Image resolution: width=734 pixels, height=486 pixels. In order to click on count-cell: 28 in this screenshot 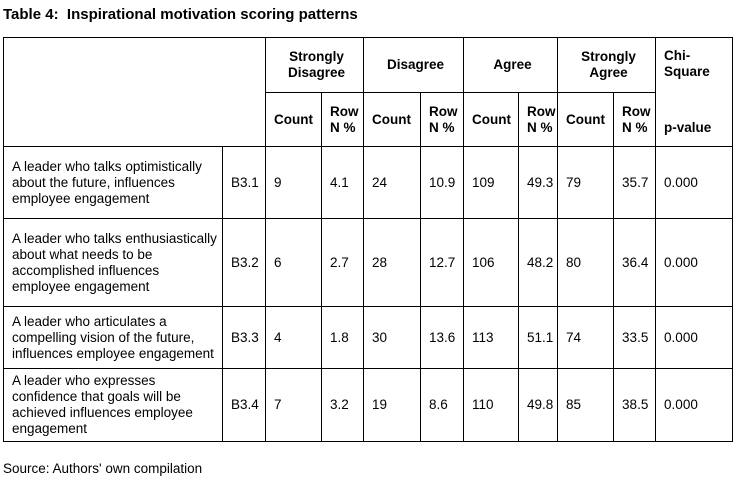, I will do `click(392, 262)`.